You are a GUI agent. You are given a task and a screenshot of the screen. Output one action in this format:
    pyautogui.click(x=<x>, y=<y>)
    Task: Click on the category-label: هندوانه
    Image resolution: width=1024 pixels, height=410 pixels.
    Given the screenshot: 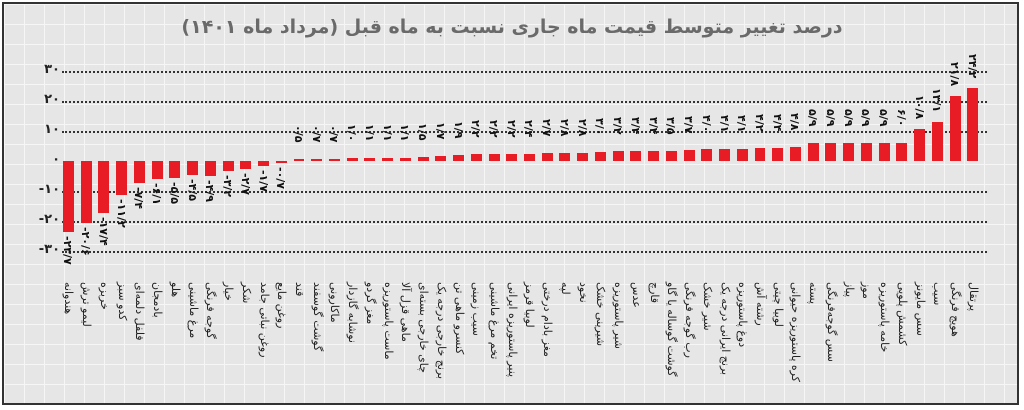 What is the action you would take?
    pyautogui.click(x=69, y=298)
    